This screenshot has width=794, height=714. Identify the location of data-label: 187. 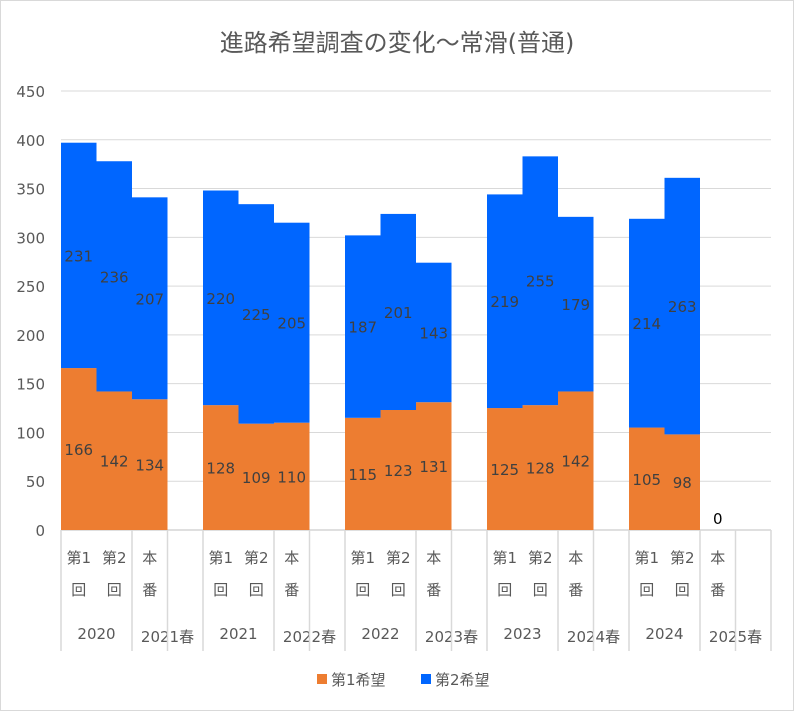
(362, 328).